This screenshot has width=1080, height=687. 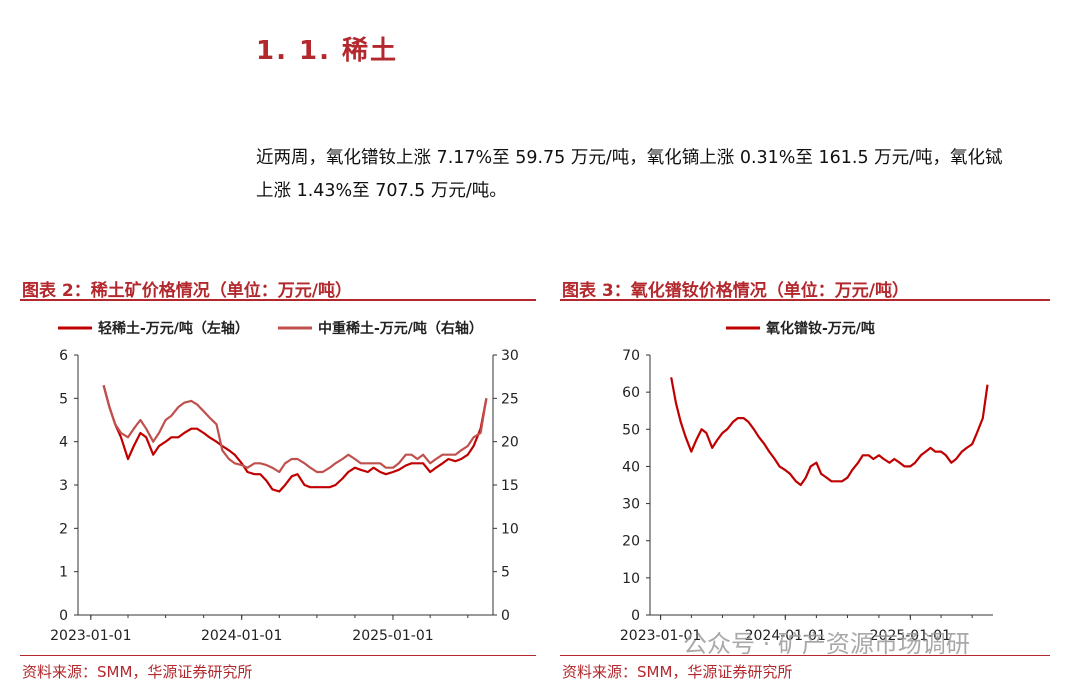 What do you see at coordinates (510, 356) in the screenshot?
I see `y-tick-label-right: 30` at bounding box center [510, 356].